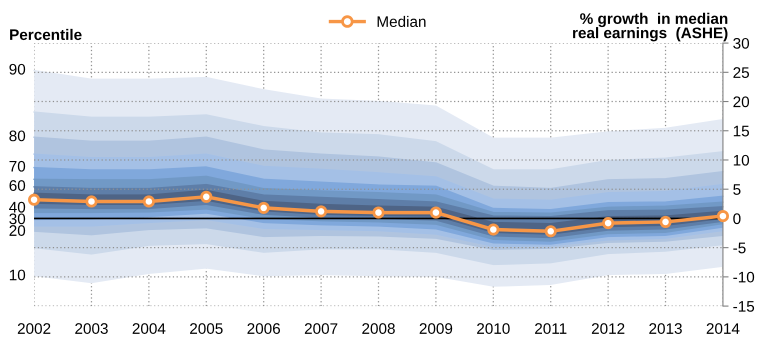 This screenshot has width=757, height=342. What do you see at coordinates (17, 207) in the screenshot?
I see `text: 40` at bounding box center [17, 207].